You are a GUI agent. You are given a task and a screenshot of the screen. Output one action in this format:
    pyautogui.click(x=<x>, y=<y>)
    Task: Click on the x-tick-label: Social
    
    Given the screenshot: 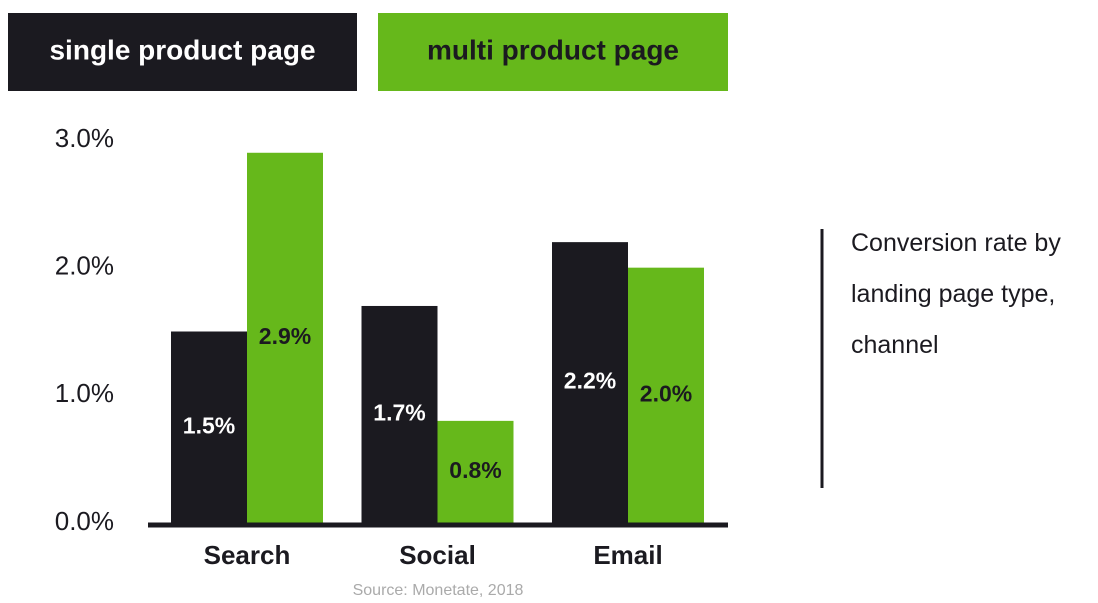 What is the action you would take?
    pyautogui.click(x=437, y=555)
    